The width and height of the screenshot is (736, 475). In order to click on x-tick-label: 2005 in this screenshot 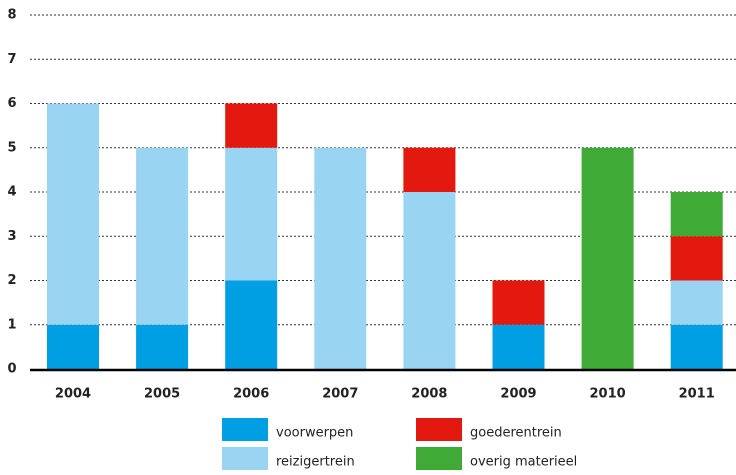, I will do `click(162, 394)`.